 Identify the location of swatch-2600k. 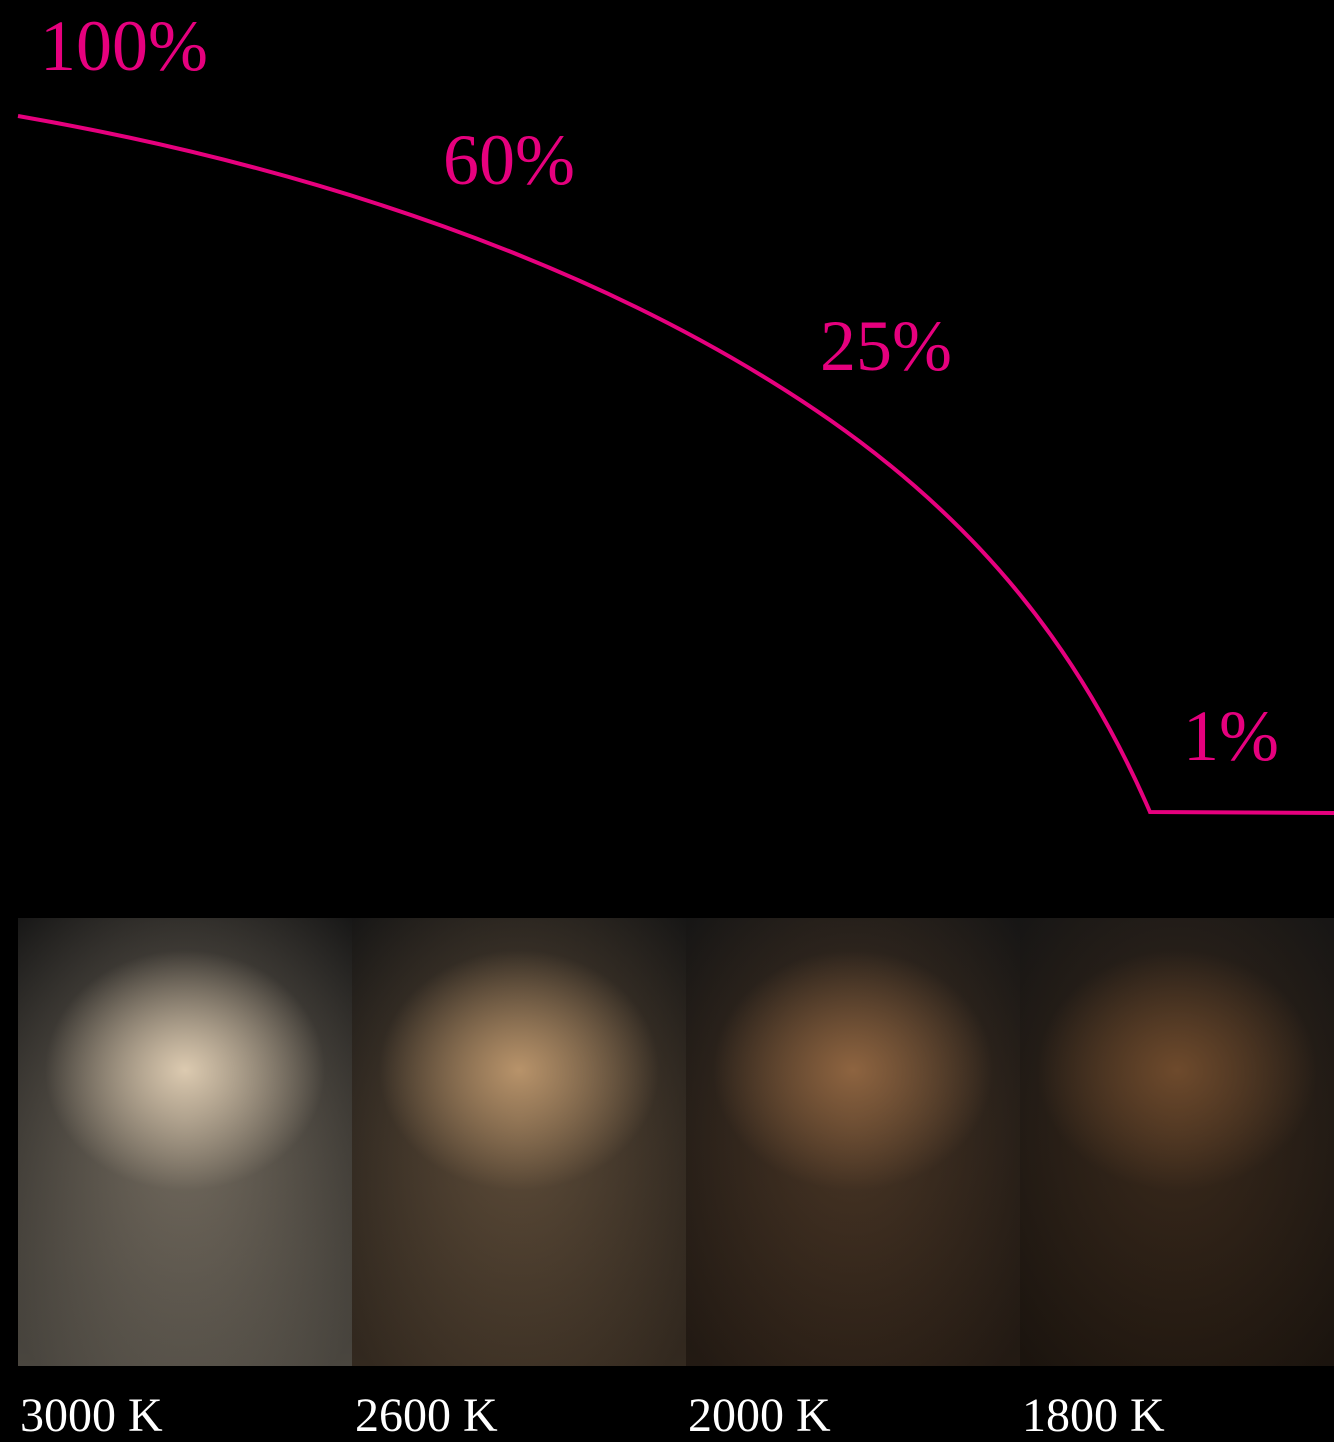
(519, 1142).